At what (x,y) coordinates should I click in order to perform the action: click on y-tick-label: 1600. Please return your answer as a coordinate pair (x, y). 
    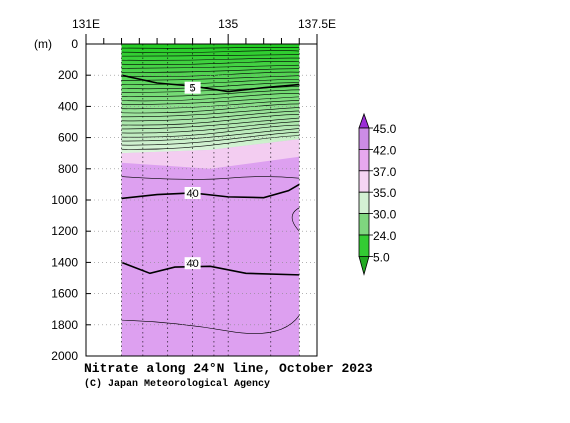
    Looking at the image, I should click on (64, 294).